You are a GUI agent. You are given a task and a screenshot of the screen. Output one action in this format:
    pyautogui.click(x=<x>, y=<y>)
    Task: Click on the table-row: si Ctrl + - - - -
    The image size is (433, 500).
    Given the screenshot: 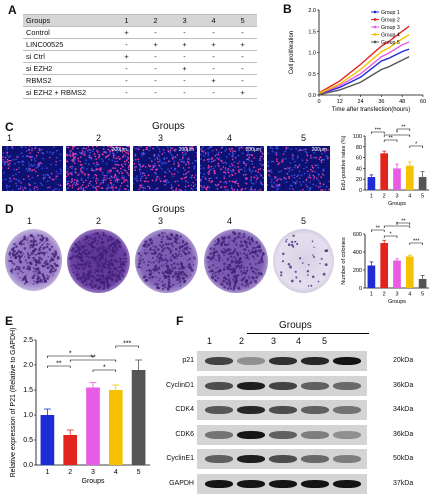 What is the action you would take?
    pyautogui.click(x=140, y=56)
    